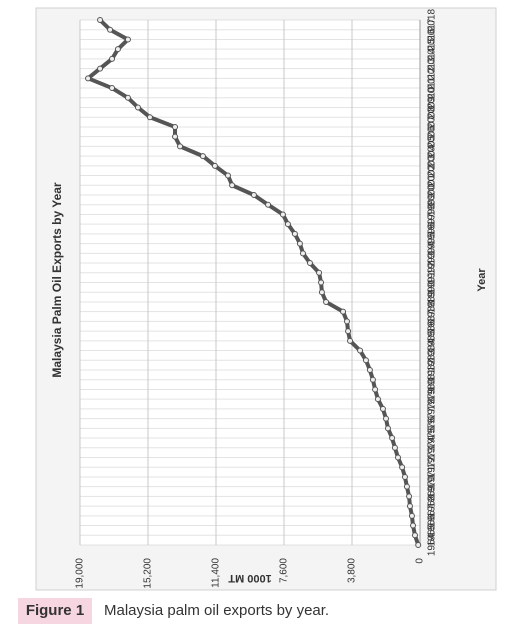 The height and width of the screenshot is (632, 529). What do you see at coordinates (432, 253) in the screenshot?
I see `x-tick-label: 1994` at bounding box center [432, 253].